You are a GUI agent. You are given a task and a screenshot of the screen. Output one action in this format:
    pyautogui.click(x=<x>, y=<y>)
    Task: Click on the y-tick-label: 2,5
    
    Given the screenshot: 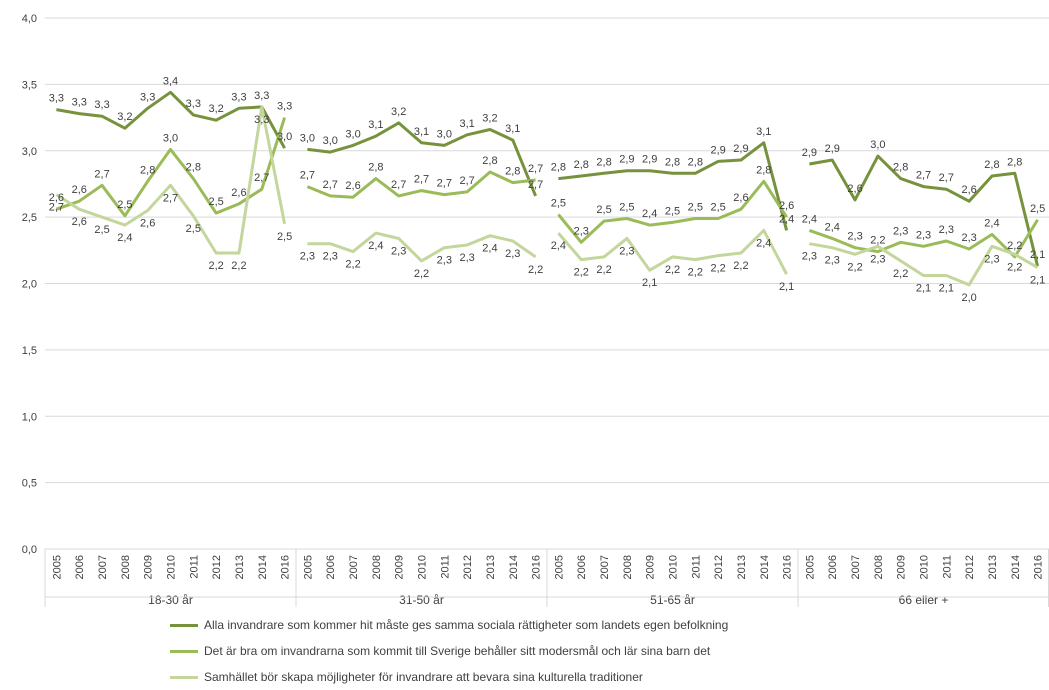 What is the action you would take?
    pyautogui.click(x=29, y=218)
    